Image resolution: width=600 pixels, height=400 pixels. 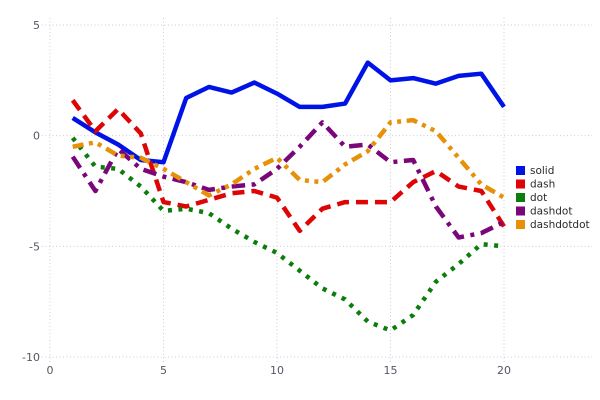 What do you see at coordinates (538, 198) in the screenshot?
I see `legend-label-dot: dot` at bounding box center [538, 198].